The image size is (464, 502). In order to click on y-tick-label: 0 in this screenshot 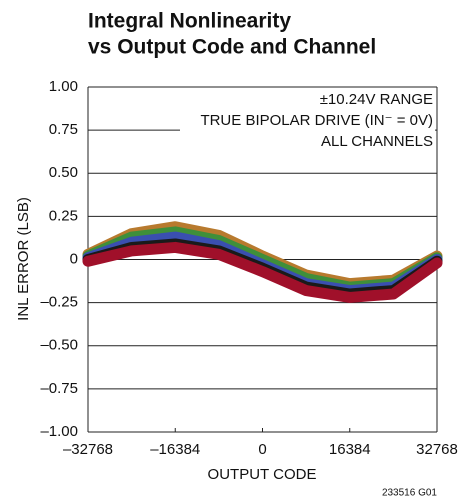, I will do `click(74, 258)`.